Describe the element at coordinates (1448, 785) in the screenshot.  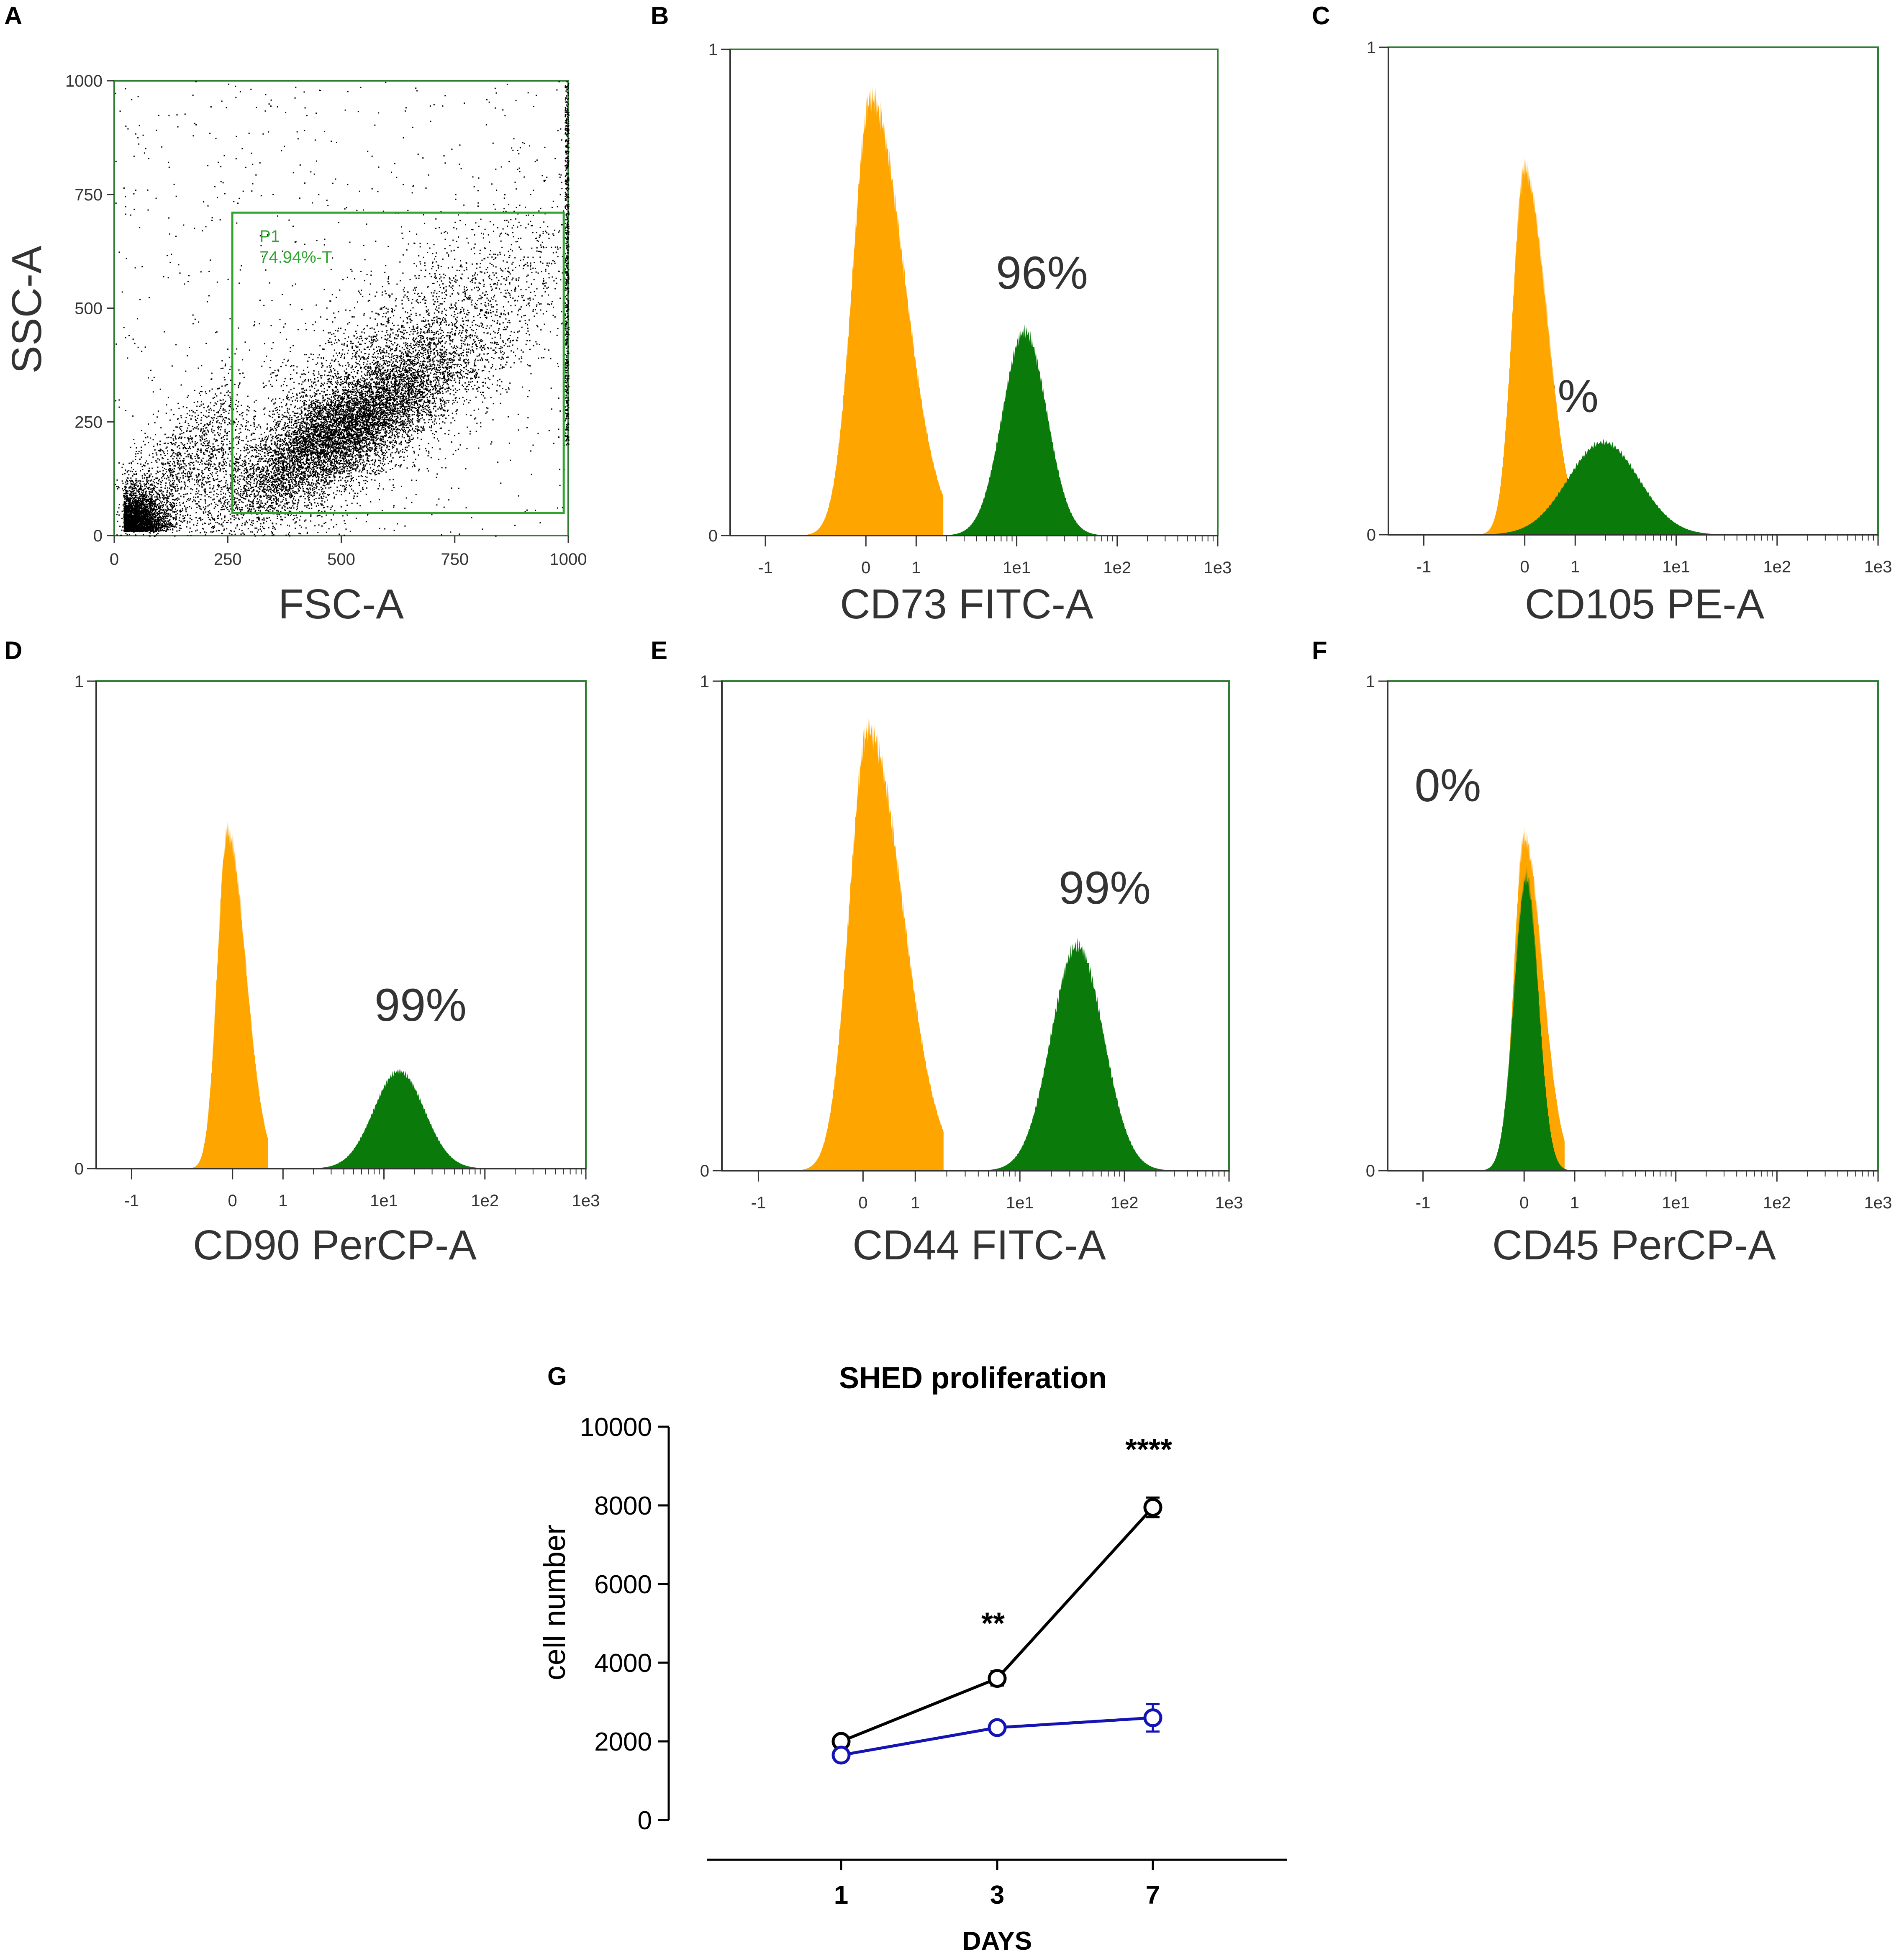
I see `percent-label: 0%` at that location.